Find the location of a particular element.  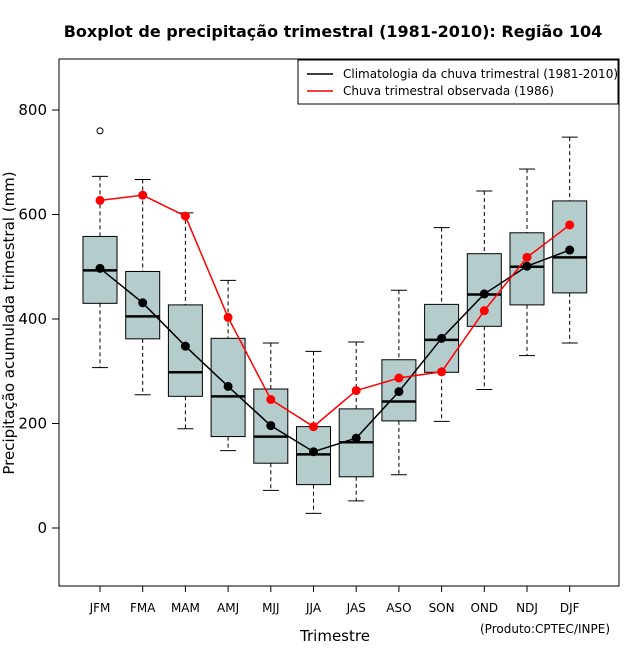

x-tick-label: ASO is located at coordinates (398, 608).